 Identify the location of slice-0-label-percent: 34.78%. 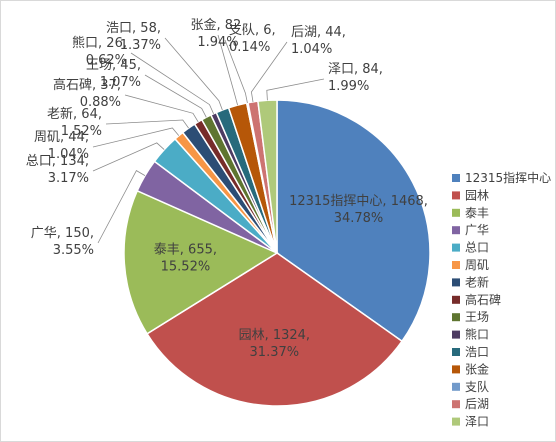
(359, 218).